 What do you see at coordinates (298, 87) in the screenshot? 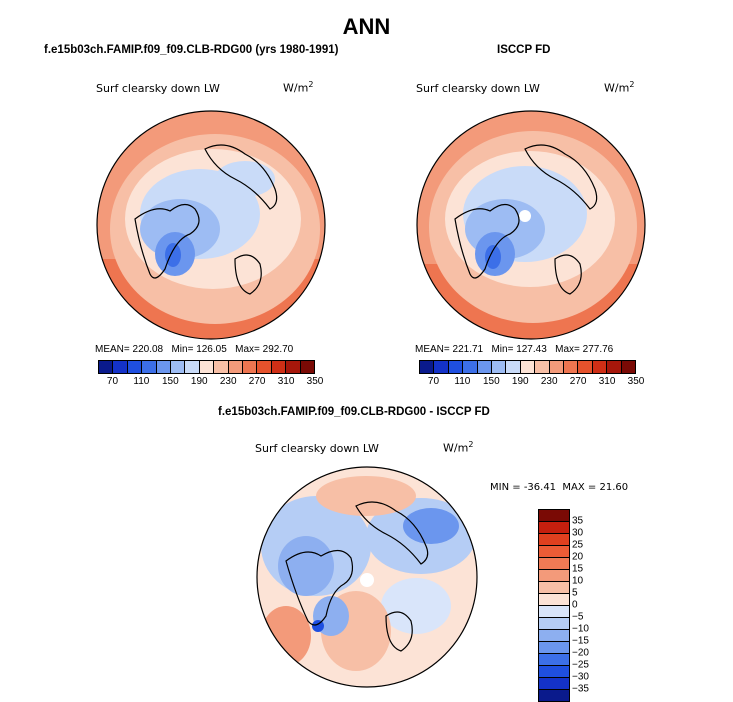
I see `model-units-label: W/m2` at bounding box center [298, 87].